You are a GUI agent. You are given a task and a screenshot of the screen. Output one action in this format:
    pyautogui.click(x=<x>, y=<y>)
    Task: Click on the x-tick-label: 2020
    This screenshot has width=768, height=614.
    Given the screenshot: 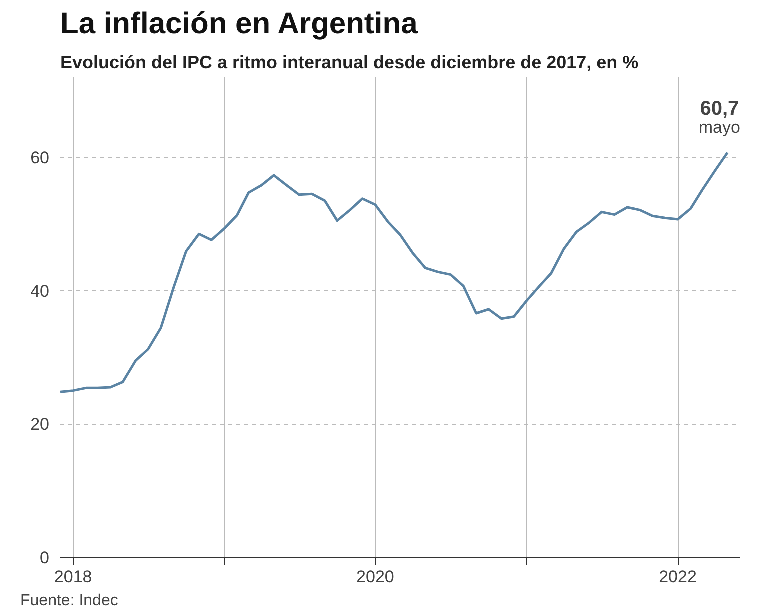 What is the action you would take?
    pyautogui.click(x=375, y=577)
    